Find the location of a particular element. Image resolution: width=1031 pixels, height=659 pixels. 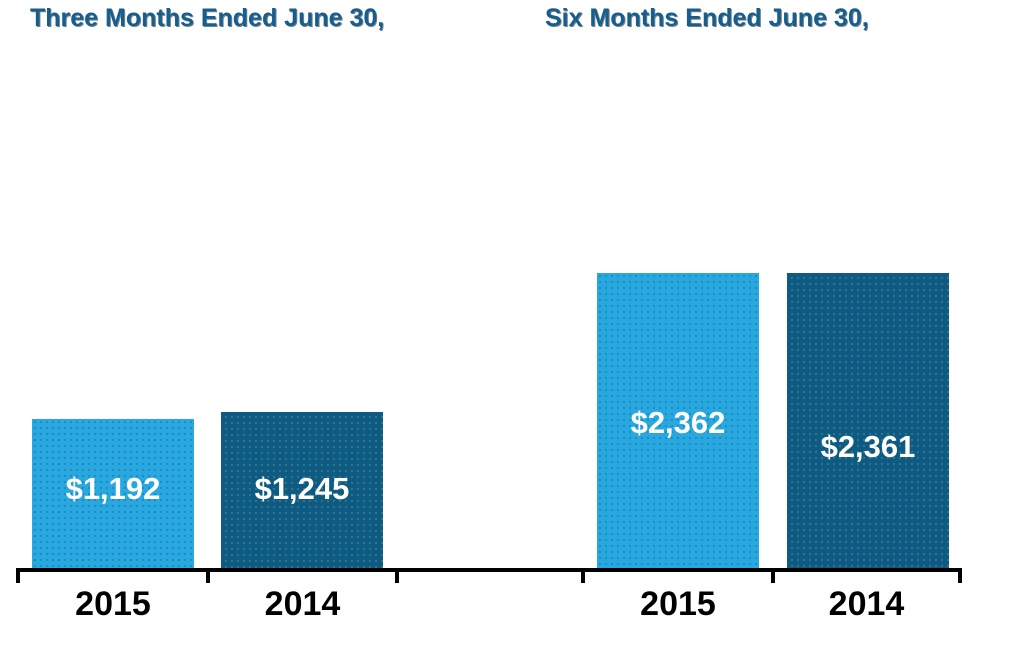

bar-three-months-2014 is located at coordinates (302, 490).